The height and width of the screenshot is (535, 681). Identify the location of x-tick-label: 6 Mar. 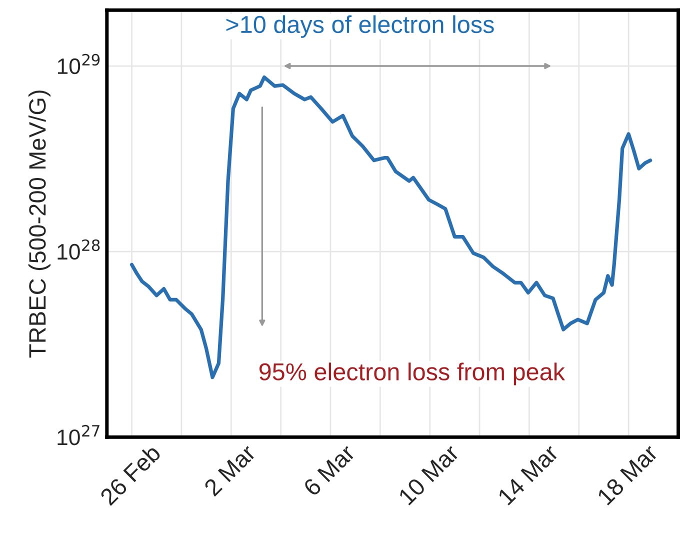
(329, 470).